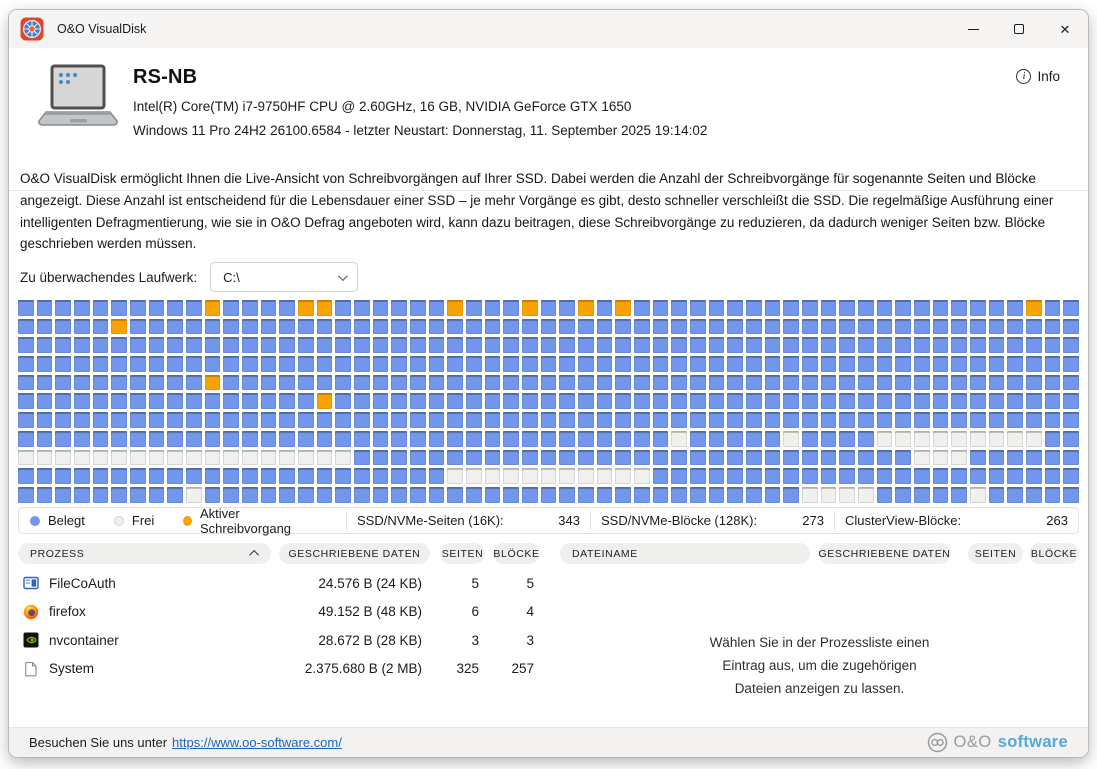 This screenshot has height=769, width=1097. I want to click on process-row-nvcontainer: nvcontainer 28.672 B (28 KB) 3 3, so click(280, 640).